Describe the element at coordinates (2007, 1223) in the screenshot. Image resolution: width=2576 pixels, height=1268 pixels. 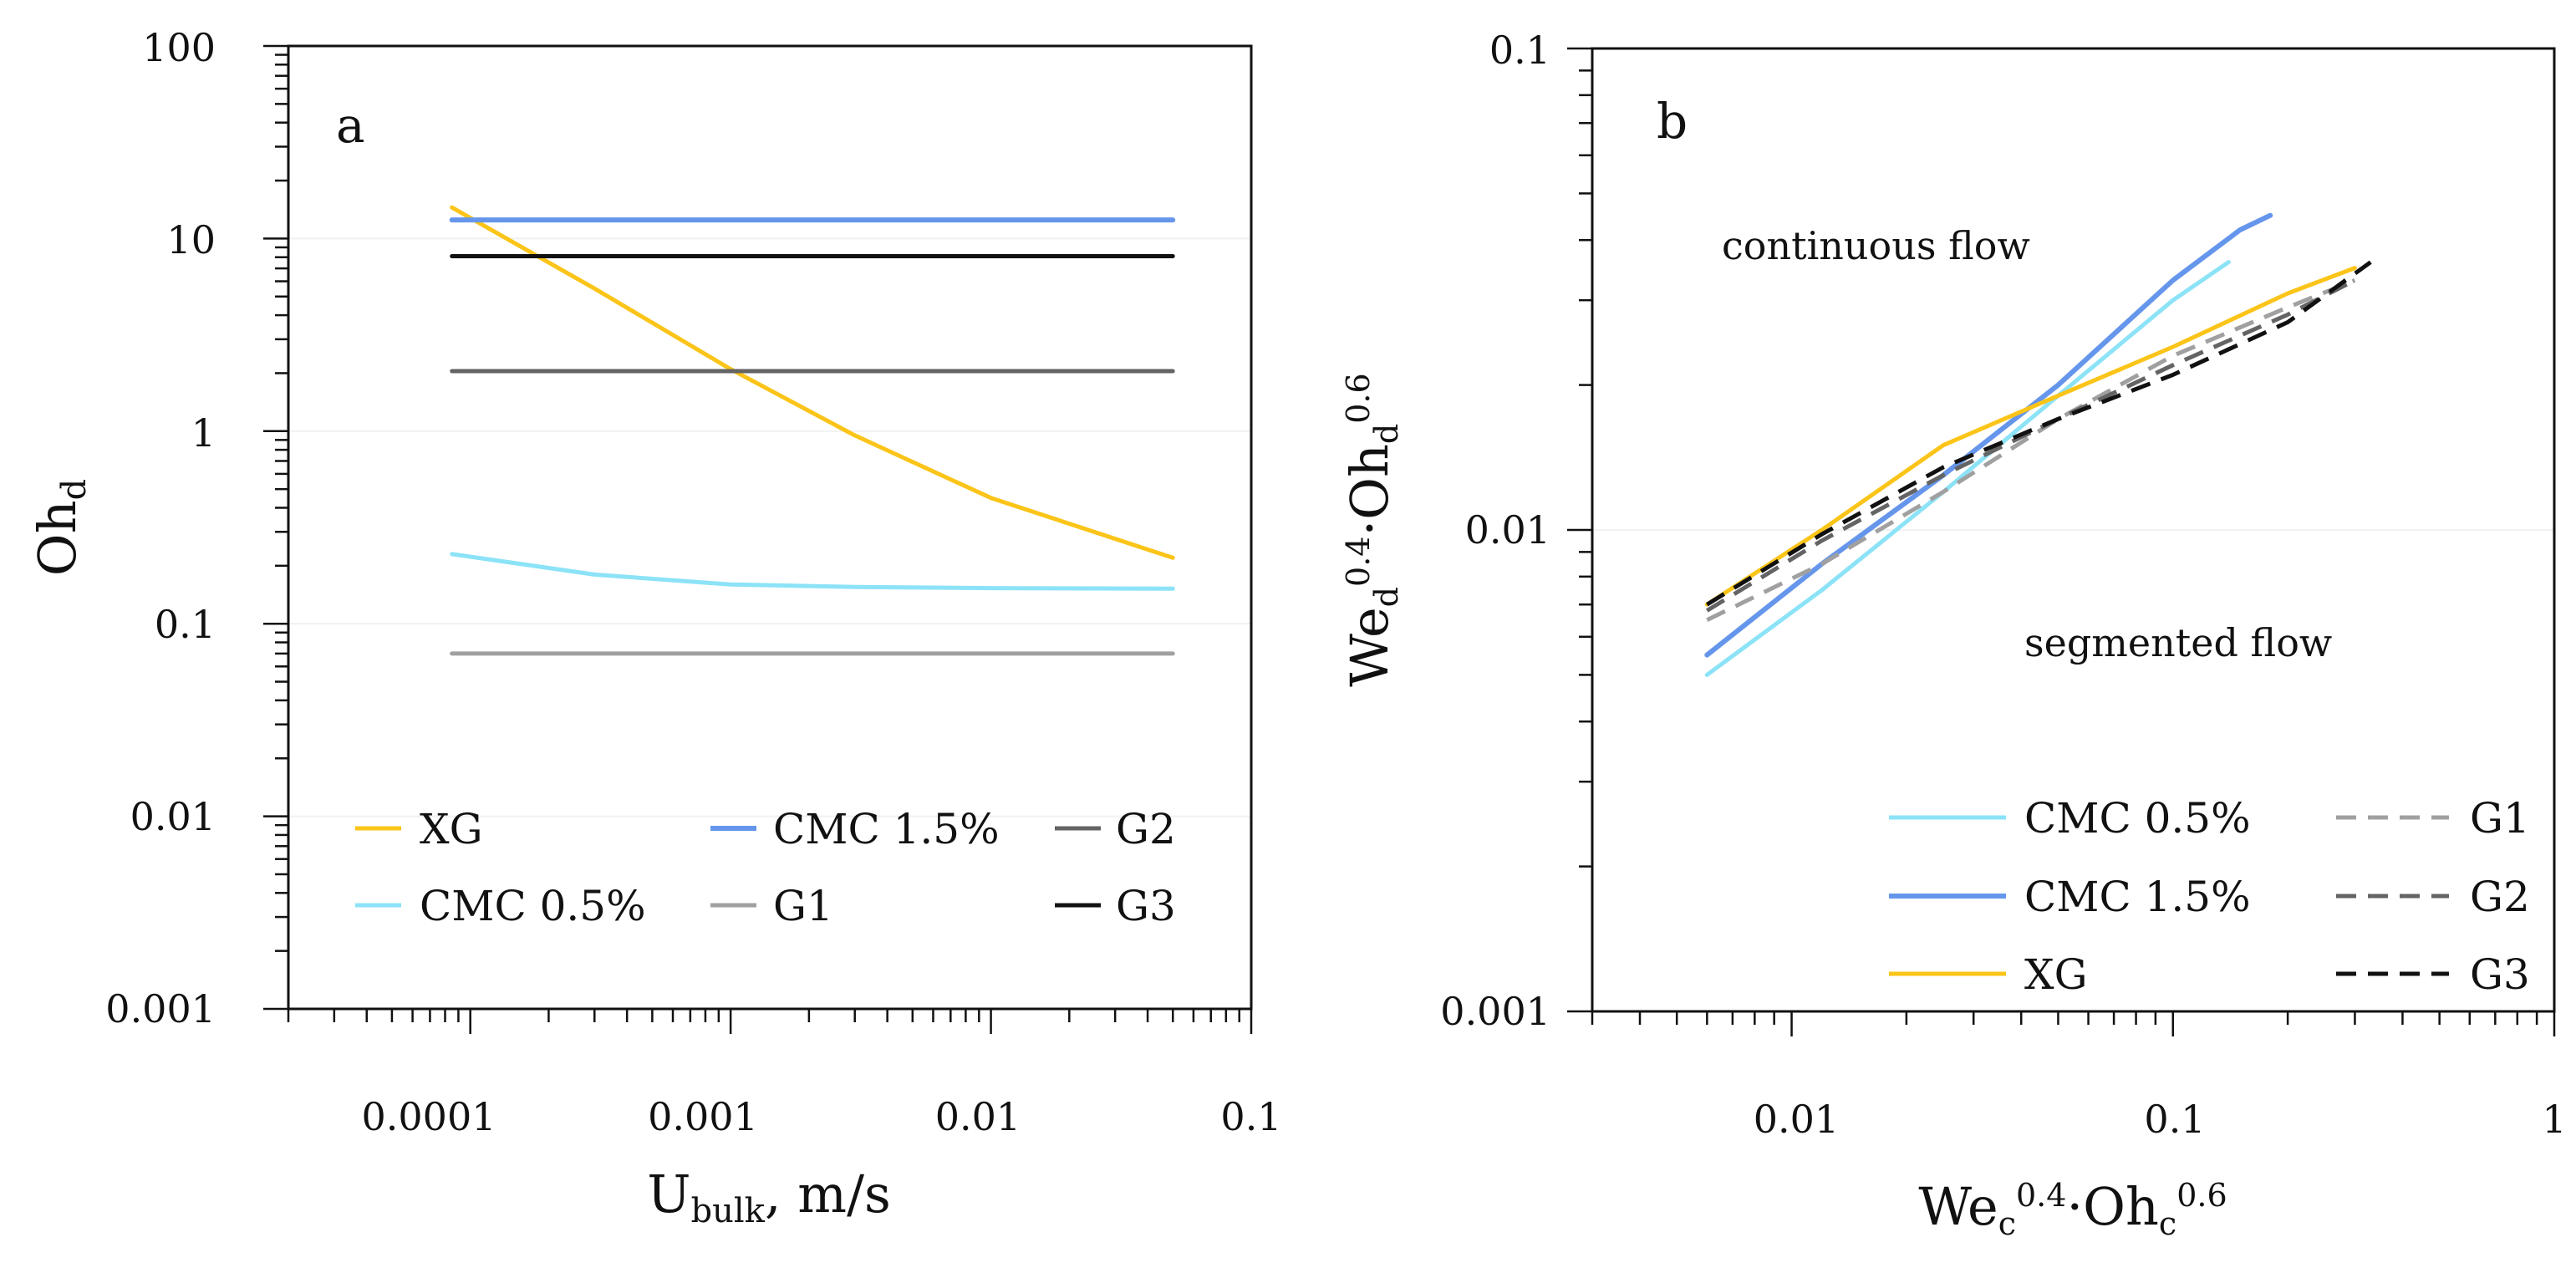
I see `panel-b-xlabel-a-sub: c` at that location.